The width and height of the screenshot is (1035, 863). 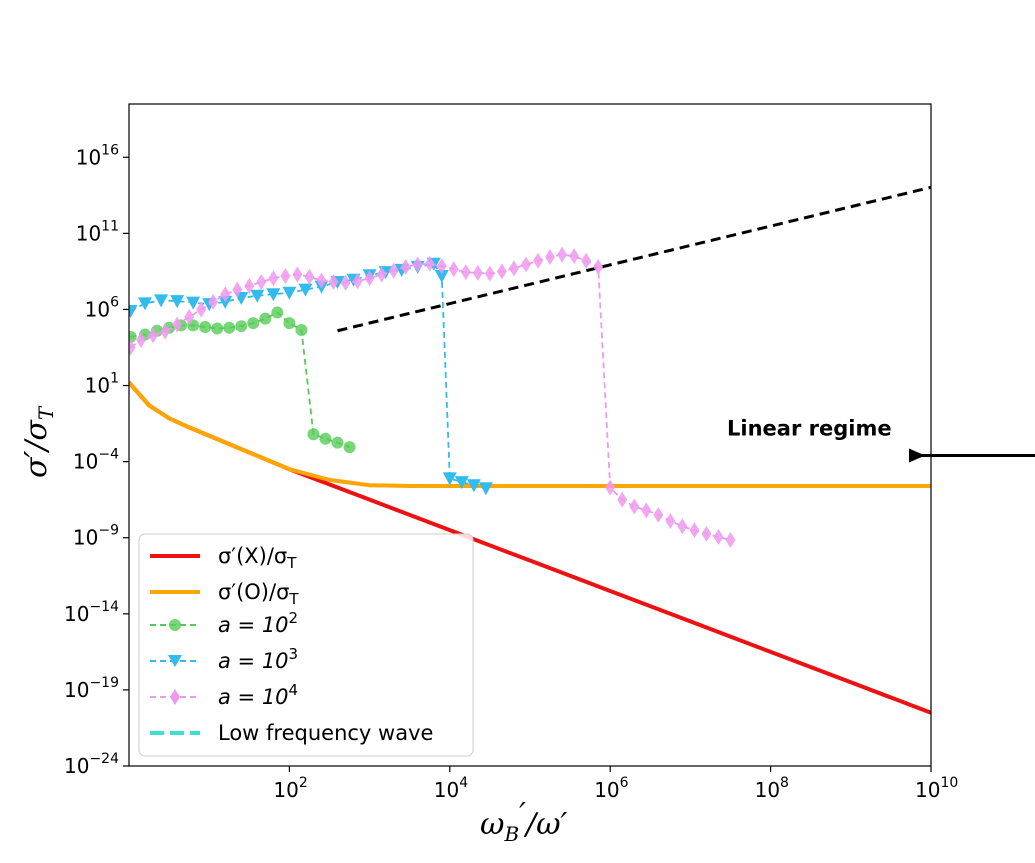 What do you see at coordinates (96, 460) in the screenshot?
I see `y-tick-label-4: 10⁻⁴` at bounding box center [96, 460].